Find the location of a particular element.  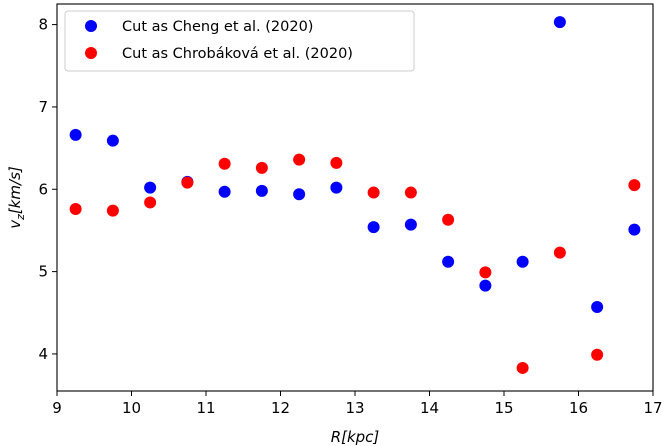

y-axis: 4 5 6 7 8 is located at coordinates (47, 189).